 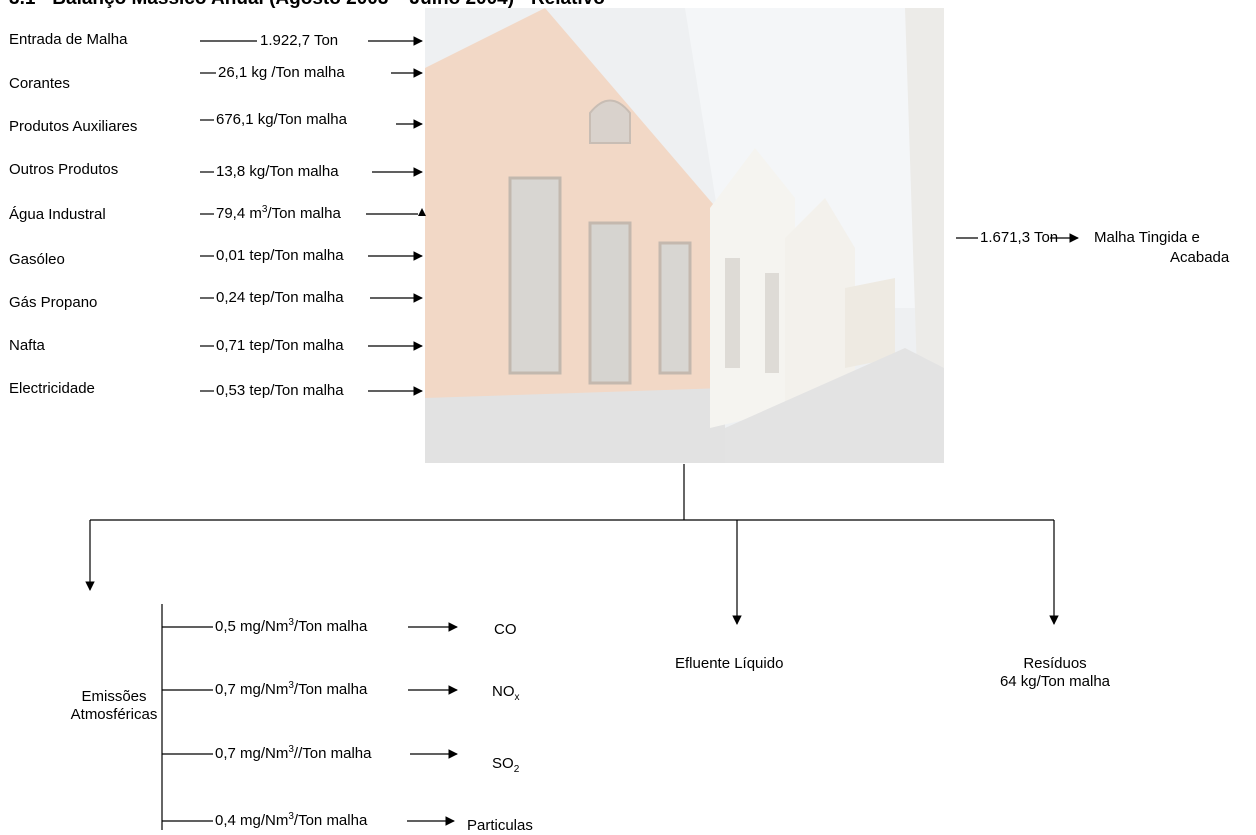 I want to click on input-value: 676,1 kg/Ton malha, so click(x=281, y=119).